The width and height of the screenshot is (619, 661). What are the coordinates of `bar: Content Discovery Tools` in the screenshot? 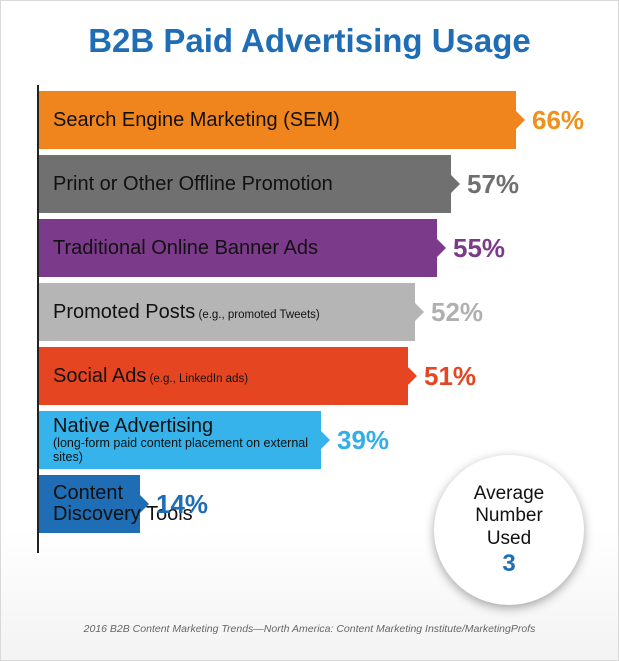 It's located at (116, 504).